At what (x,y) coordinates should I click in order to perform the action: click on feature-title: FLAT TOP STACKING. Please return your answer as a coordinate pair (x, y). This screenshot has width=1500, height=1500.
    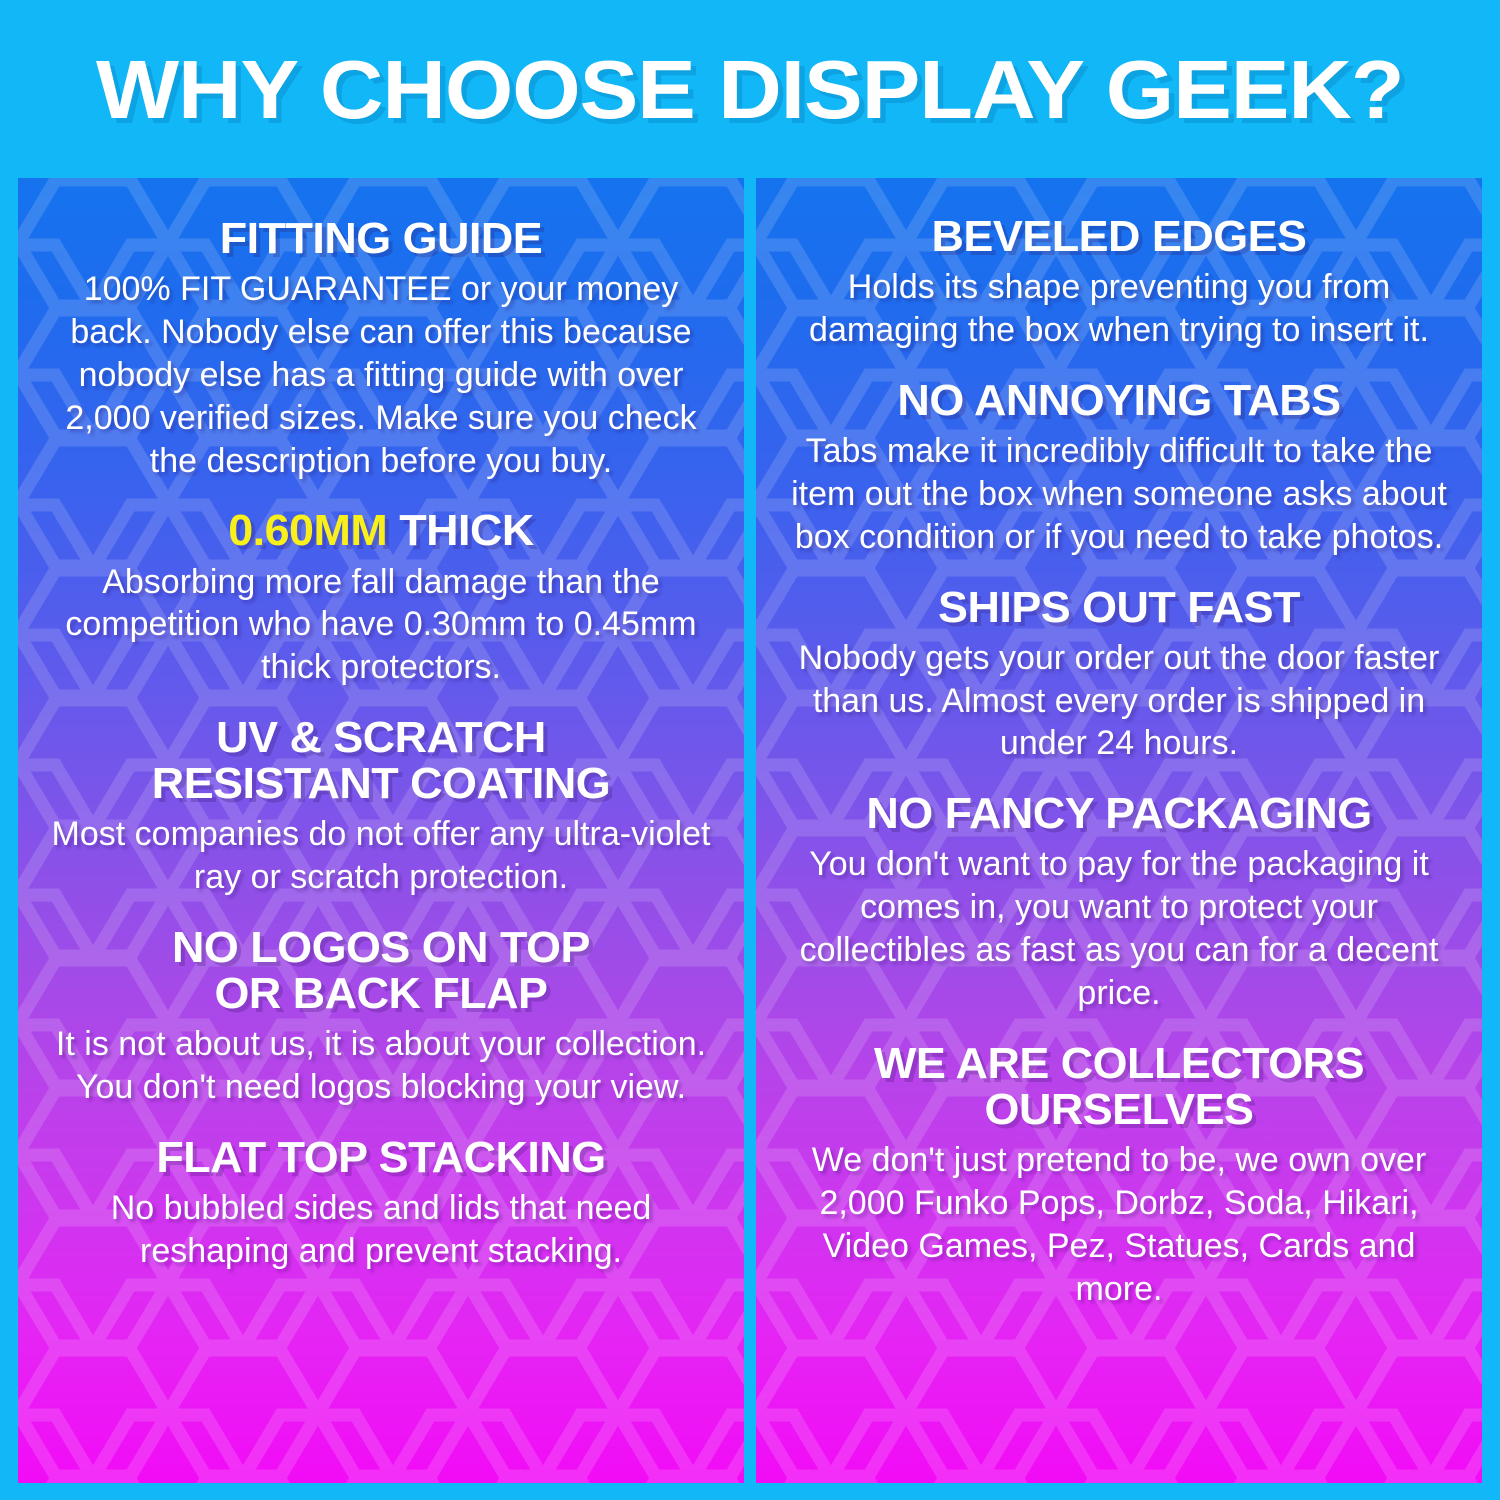
    Looking at the image, I should click on (381, 1158).